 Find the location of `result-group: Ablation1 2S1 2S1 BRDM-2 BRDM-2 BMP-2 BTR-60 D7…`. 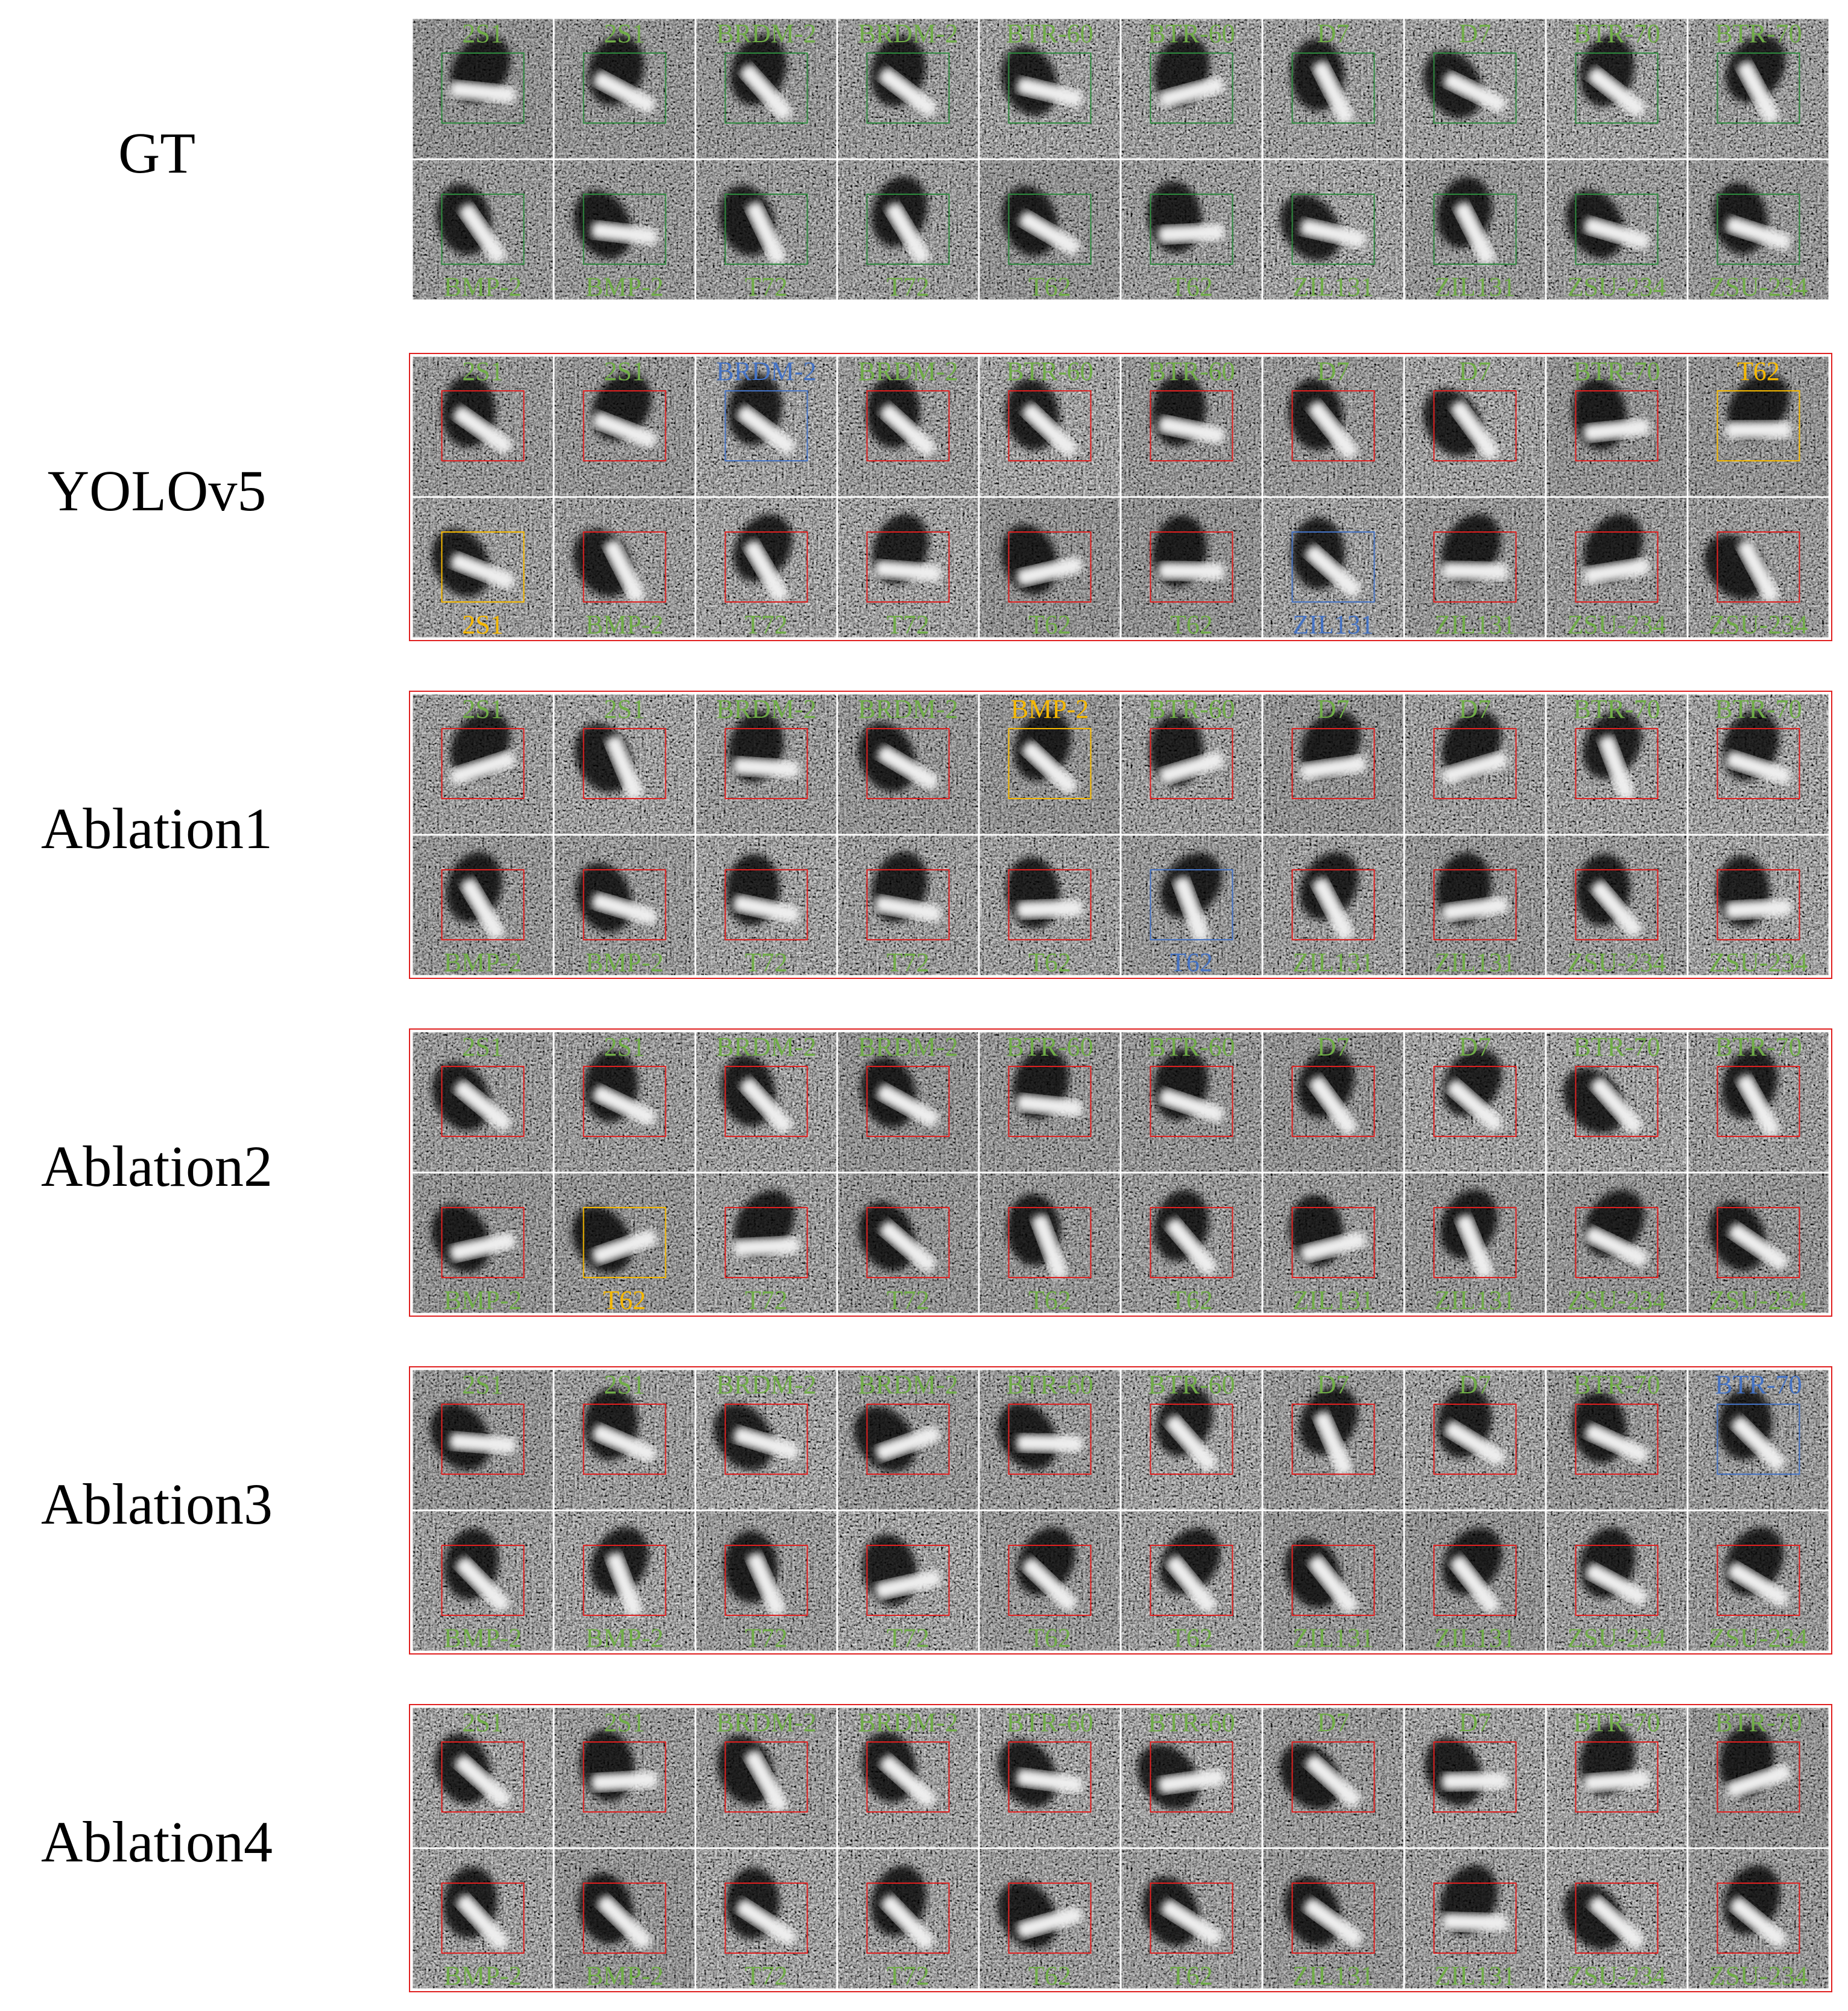

result-group: Ablation1 2S1 2S1 BRDM-2 BRDM-2 BMP-2 BTR-60 D7… is located at coordinates (936, 835).